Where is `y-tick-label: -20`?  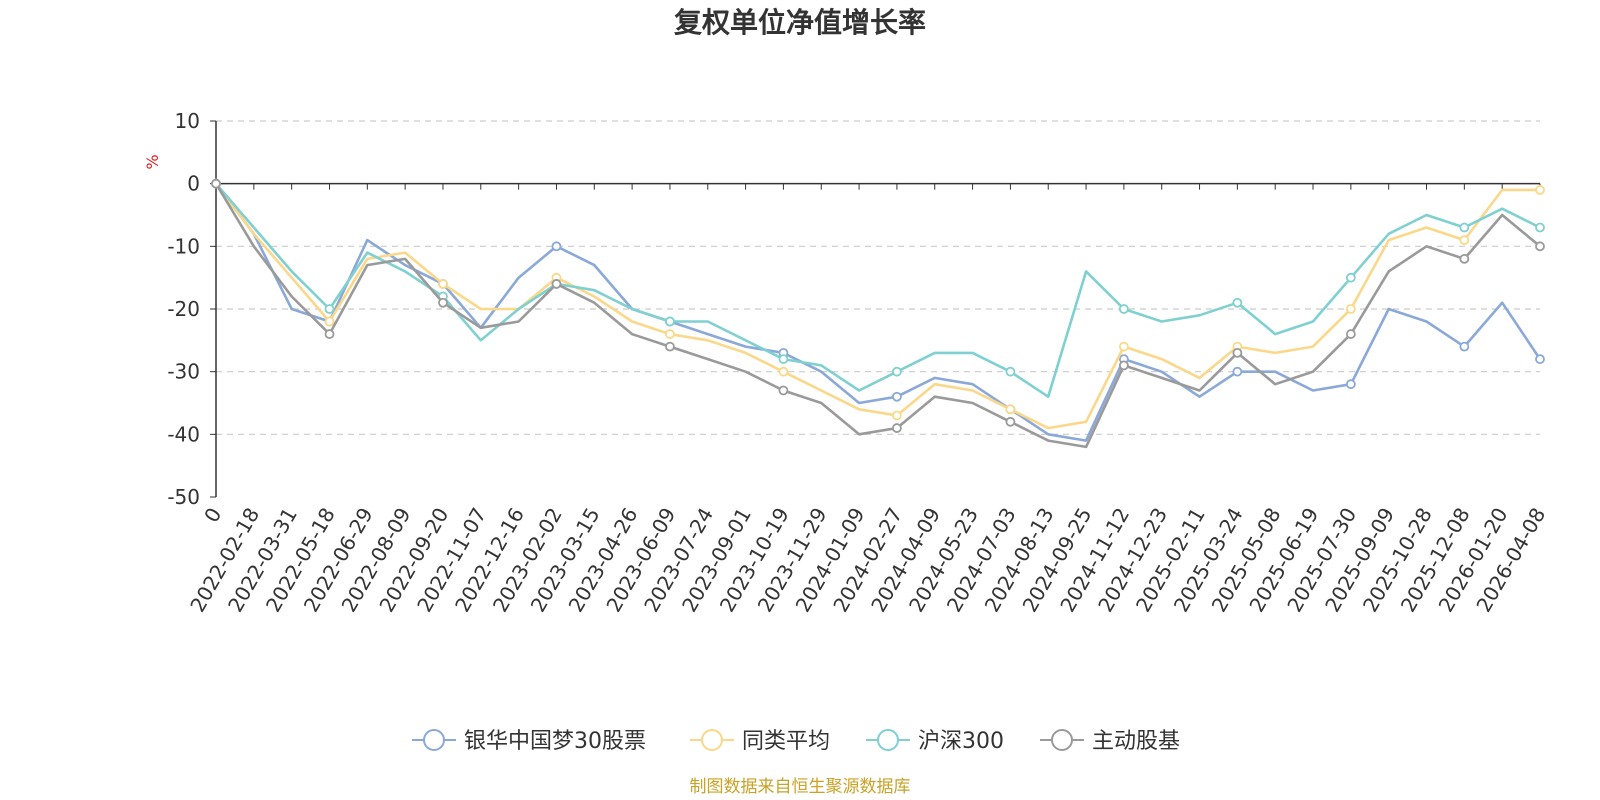
y-tick-label: -20 is located at coordinates (183, 309).